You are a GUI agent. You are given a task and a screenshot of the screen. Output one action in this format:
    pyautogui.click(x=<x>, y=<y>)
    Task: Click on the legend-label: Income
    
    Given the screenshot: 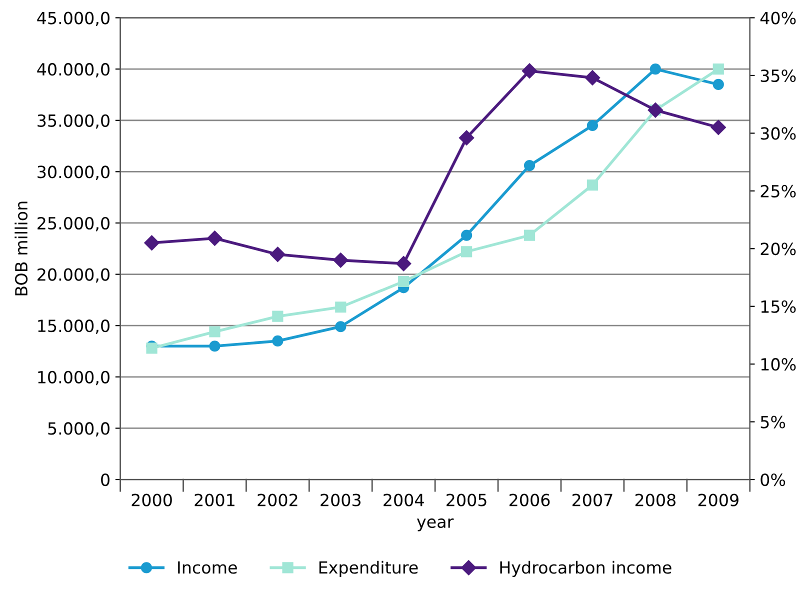 What is the action you would take?
    pyautogui.click(x=207, y=567)
    